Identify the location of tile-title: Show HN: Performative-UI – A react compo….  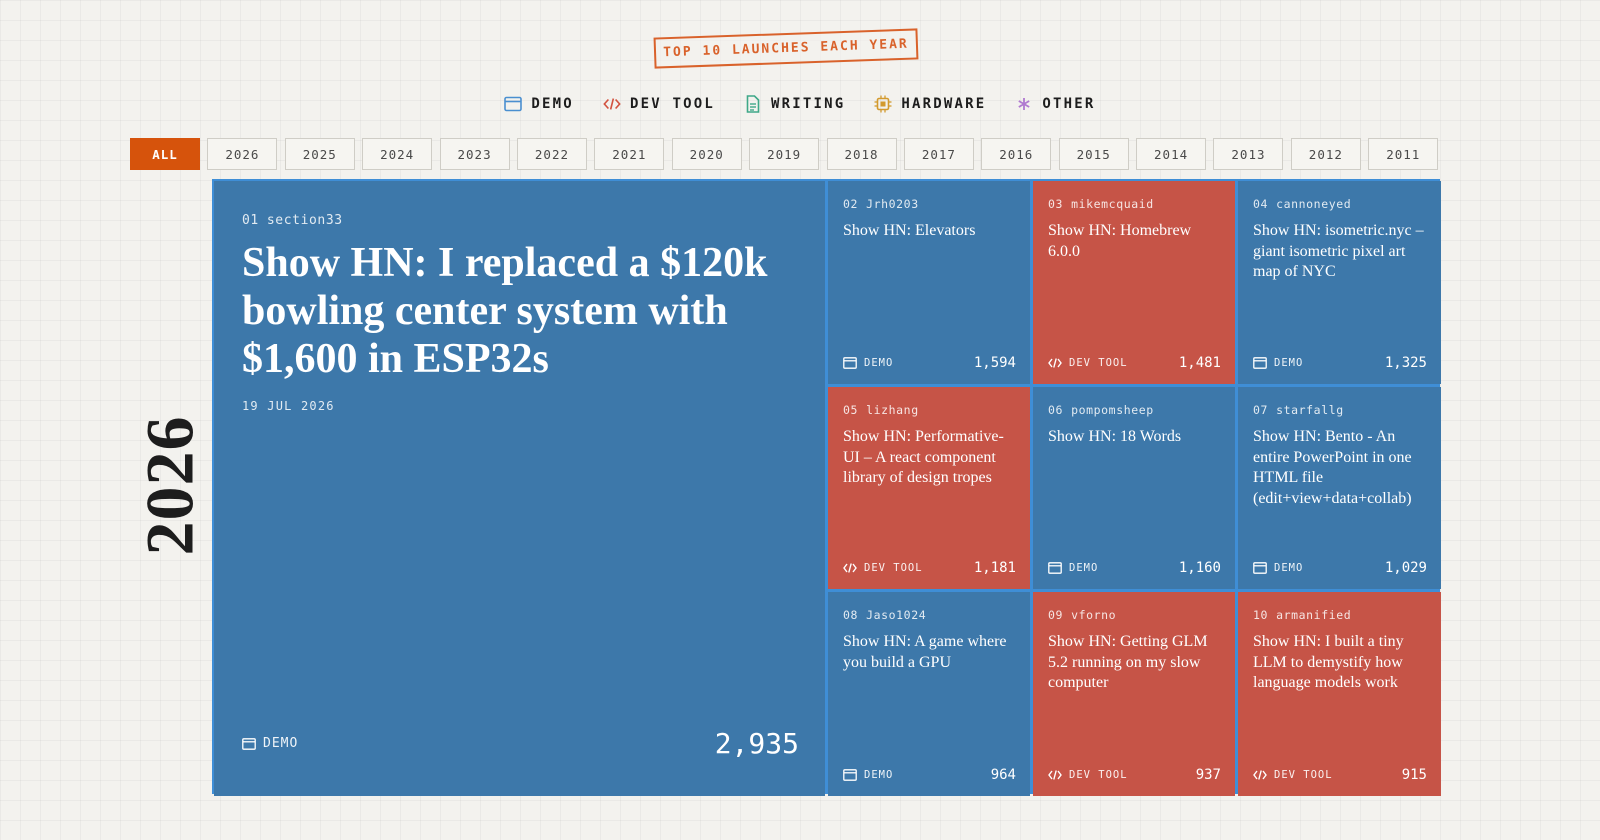
(923, 457).